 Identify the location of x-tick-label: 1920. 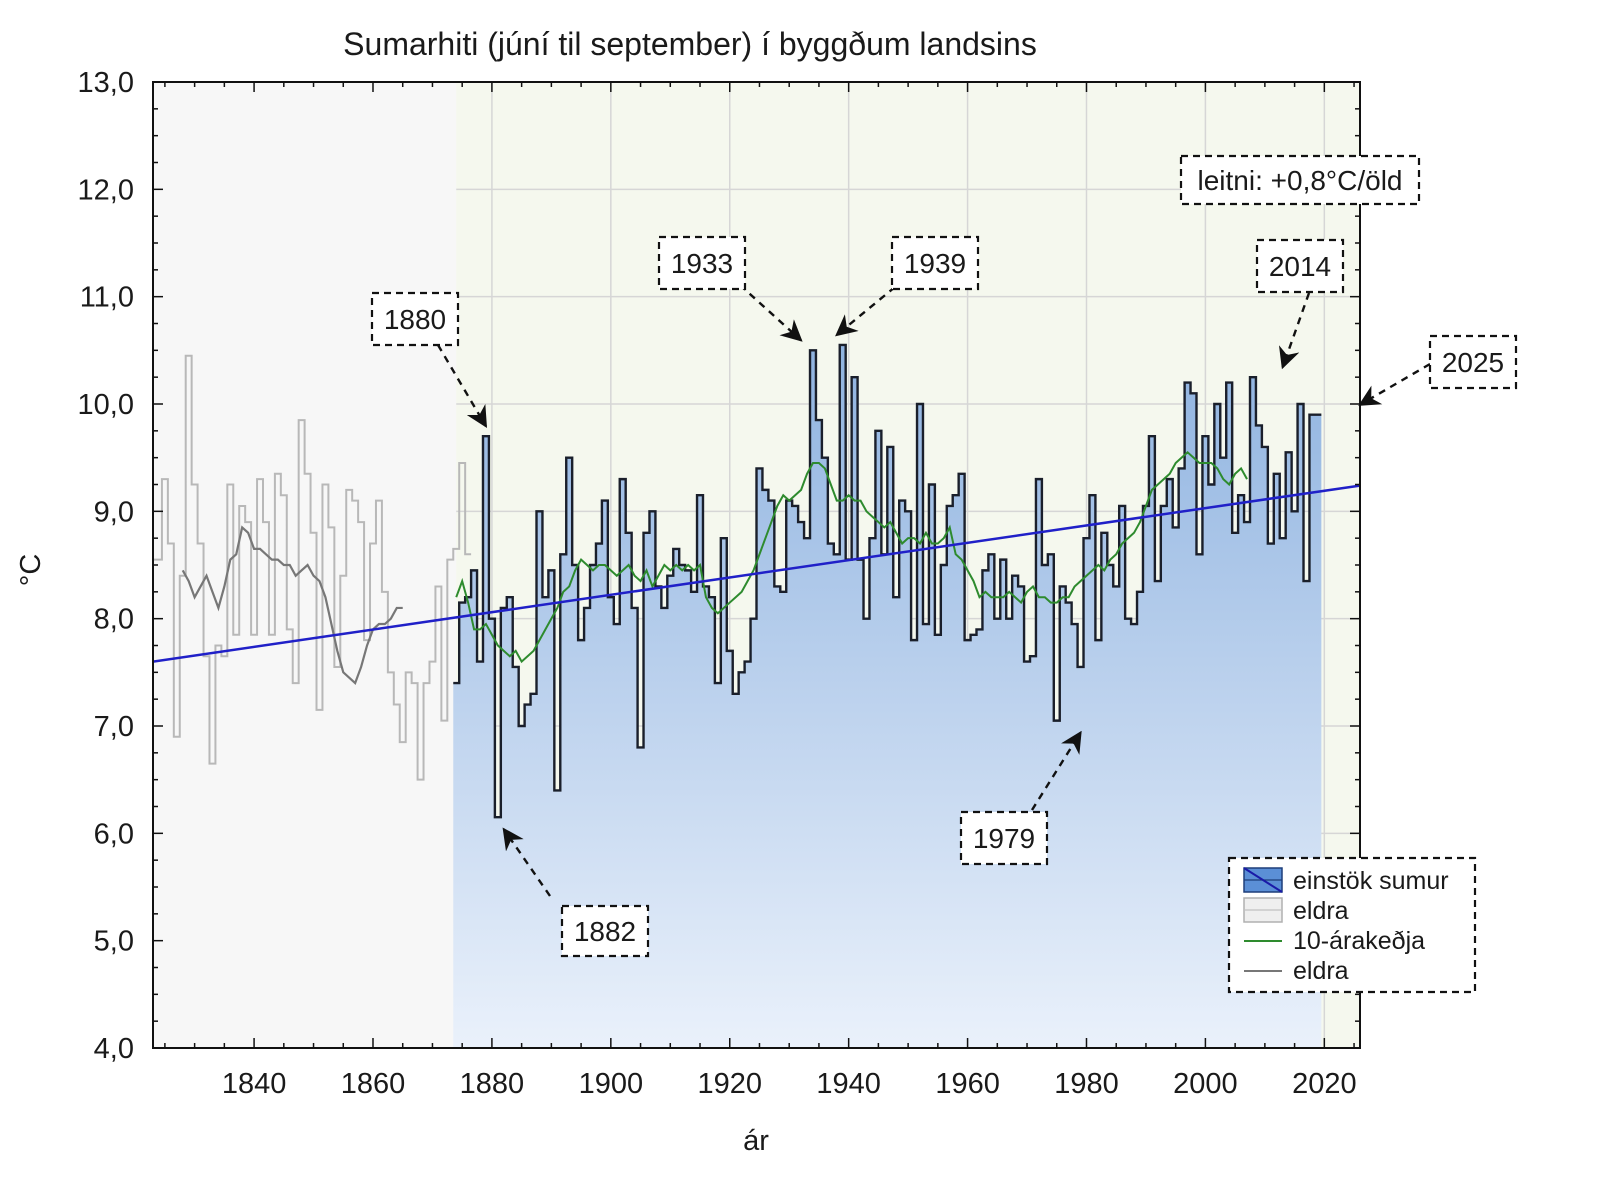
(729, 1084).